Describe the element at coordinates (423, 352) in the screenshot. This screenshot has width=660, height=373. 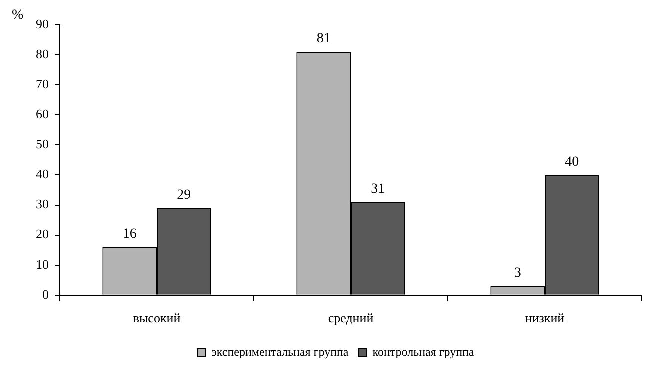
I see `legend-label: контрольная группа` at that location.